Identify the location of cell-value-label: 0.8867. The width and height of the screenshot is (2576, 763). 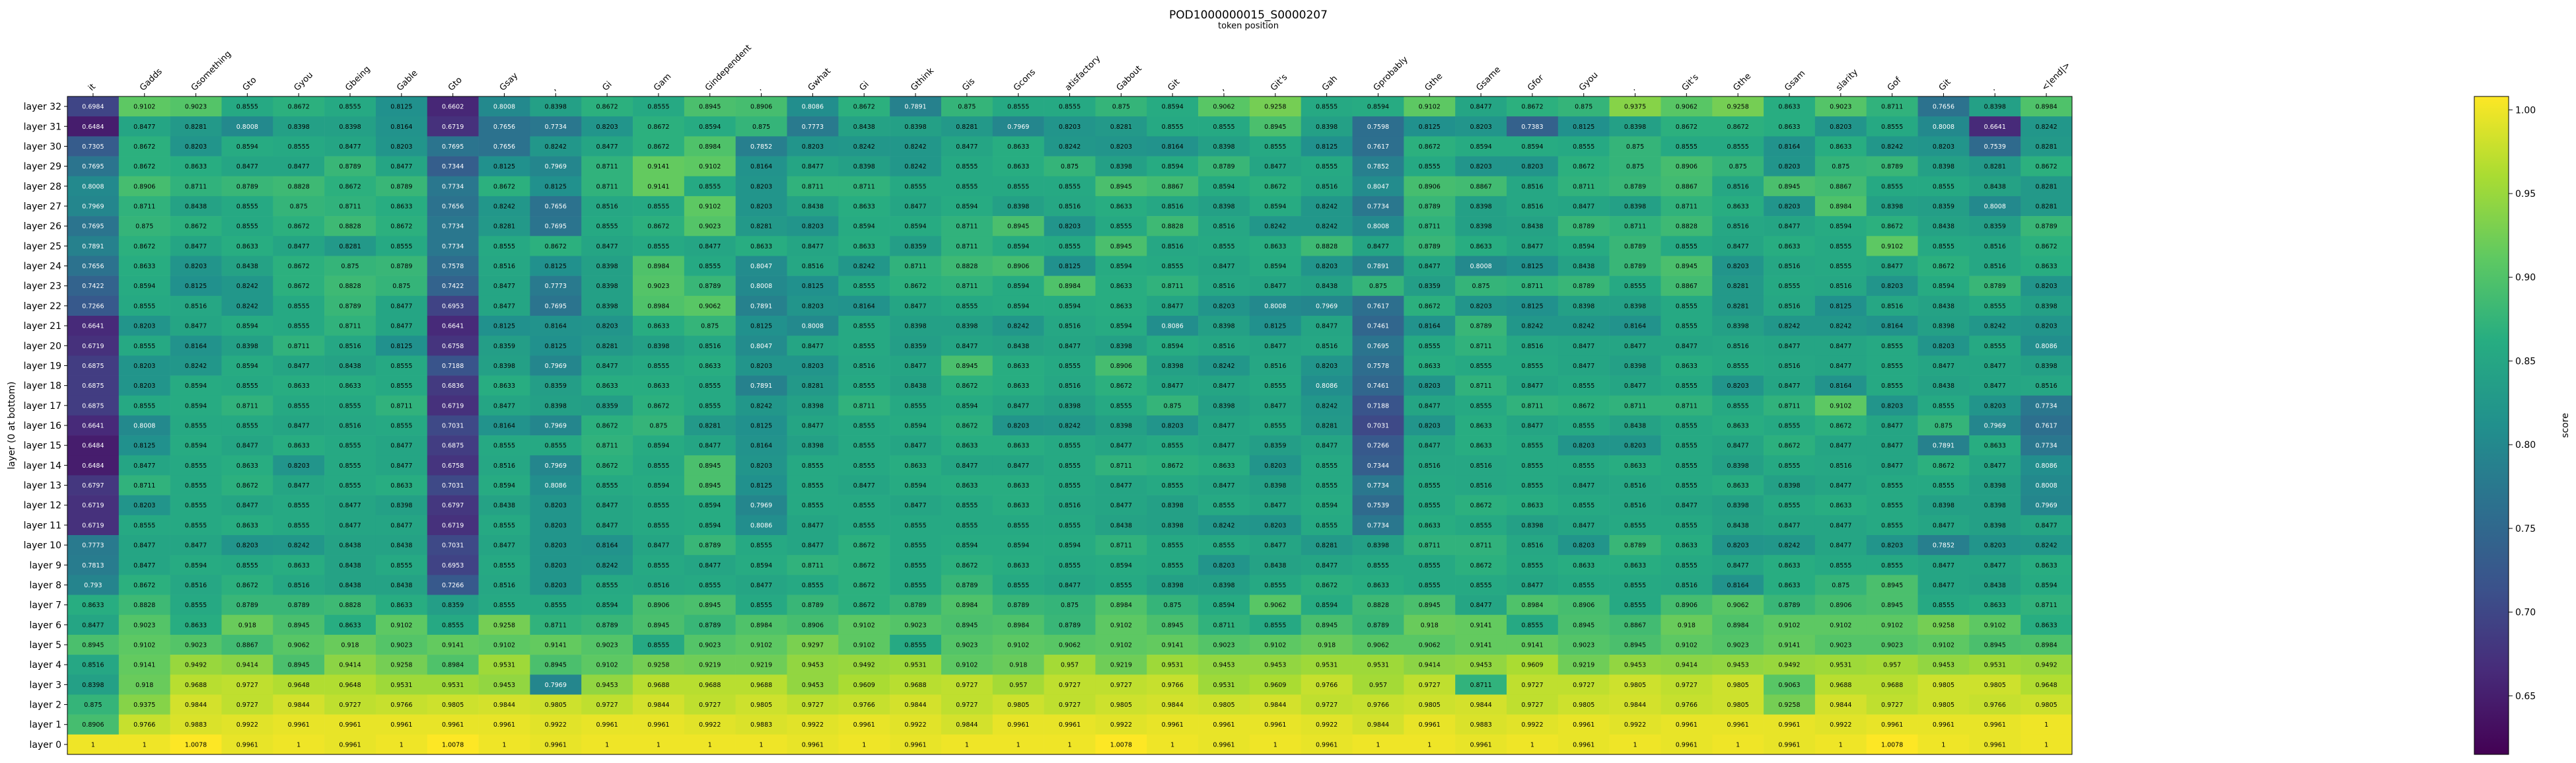
(1635, 625).